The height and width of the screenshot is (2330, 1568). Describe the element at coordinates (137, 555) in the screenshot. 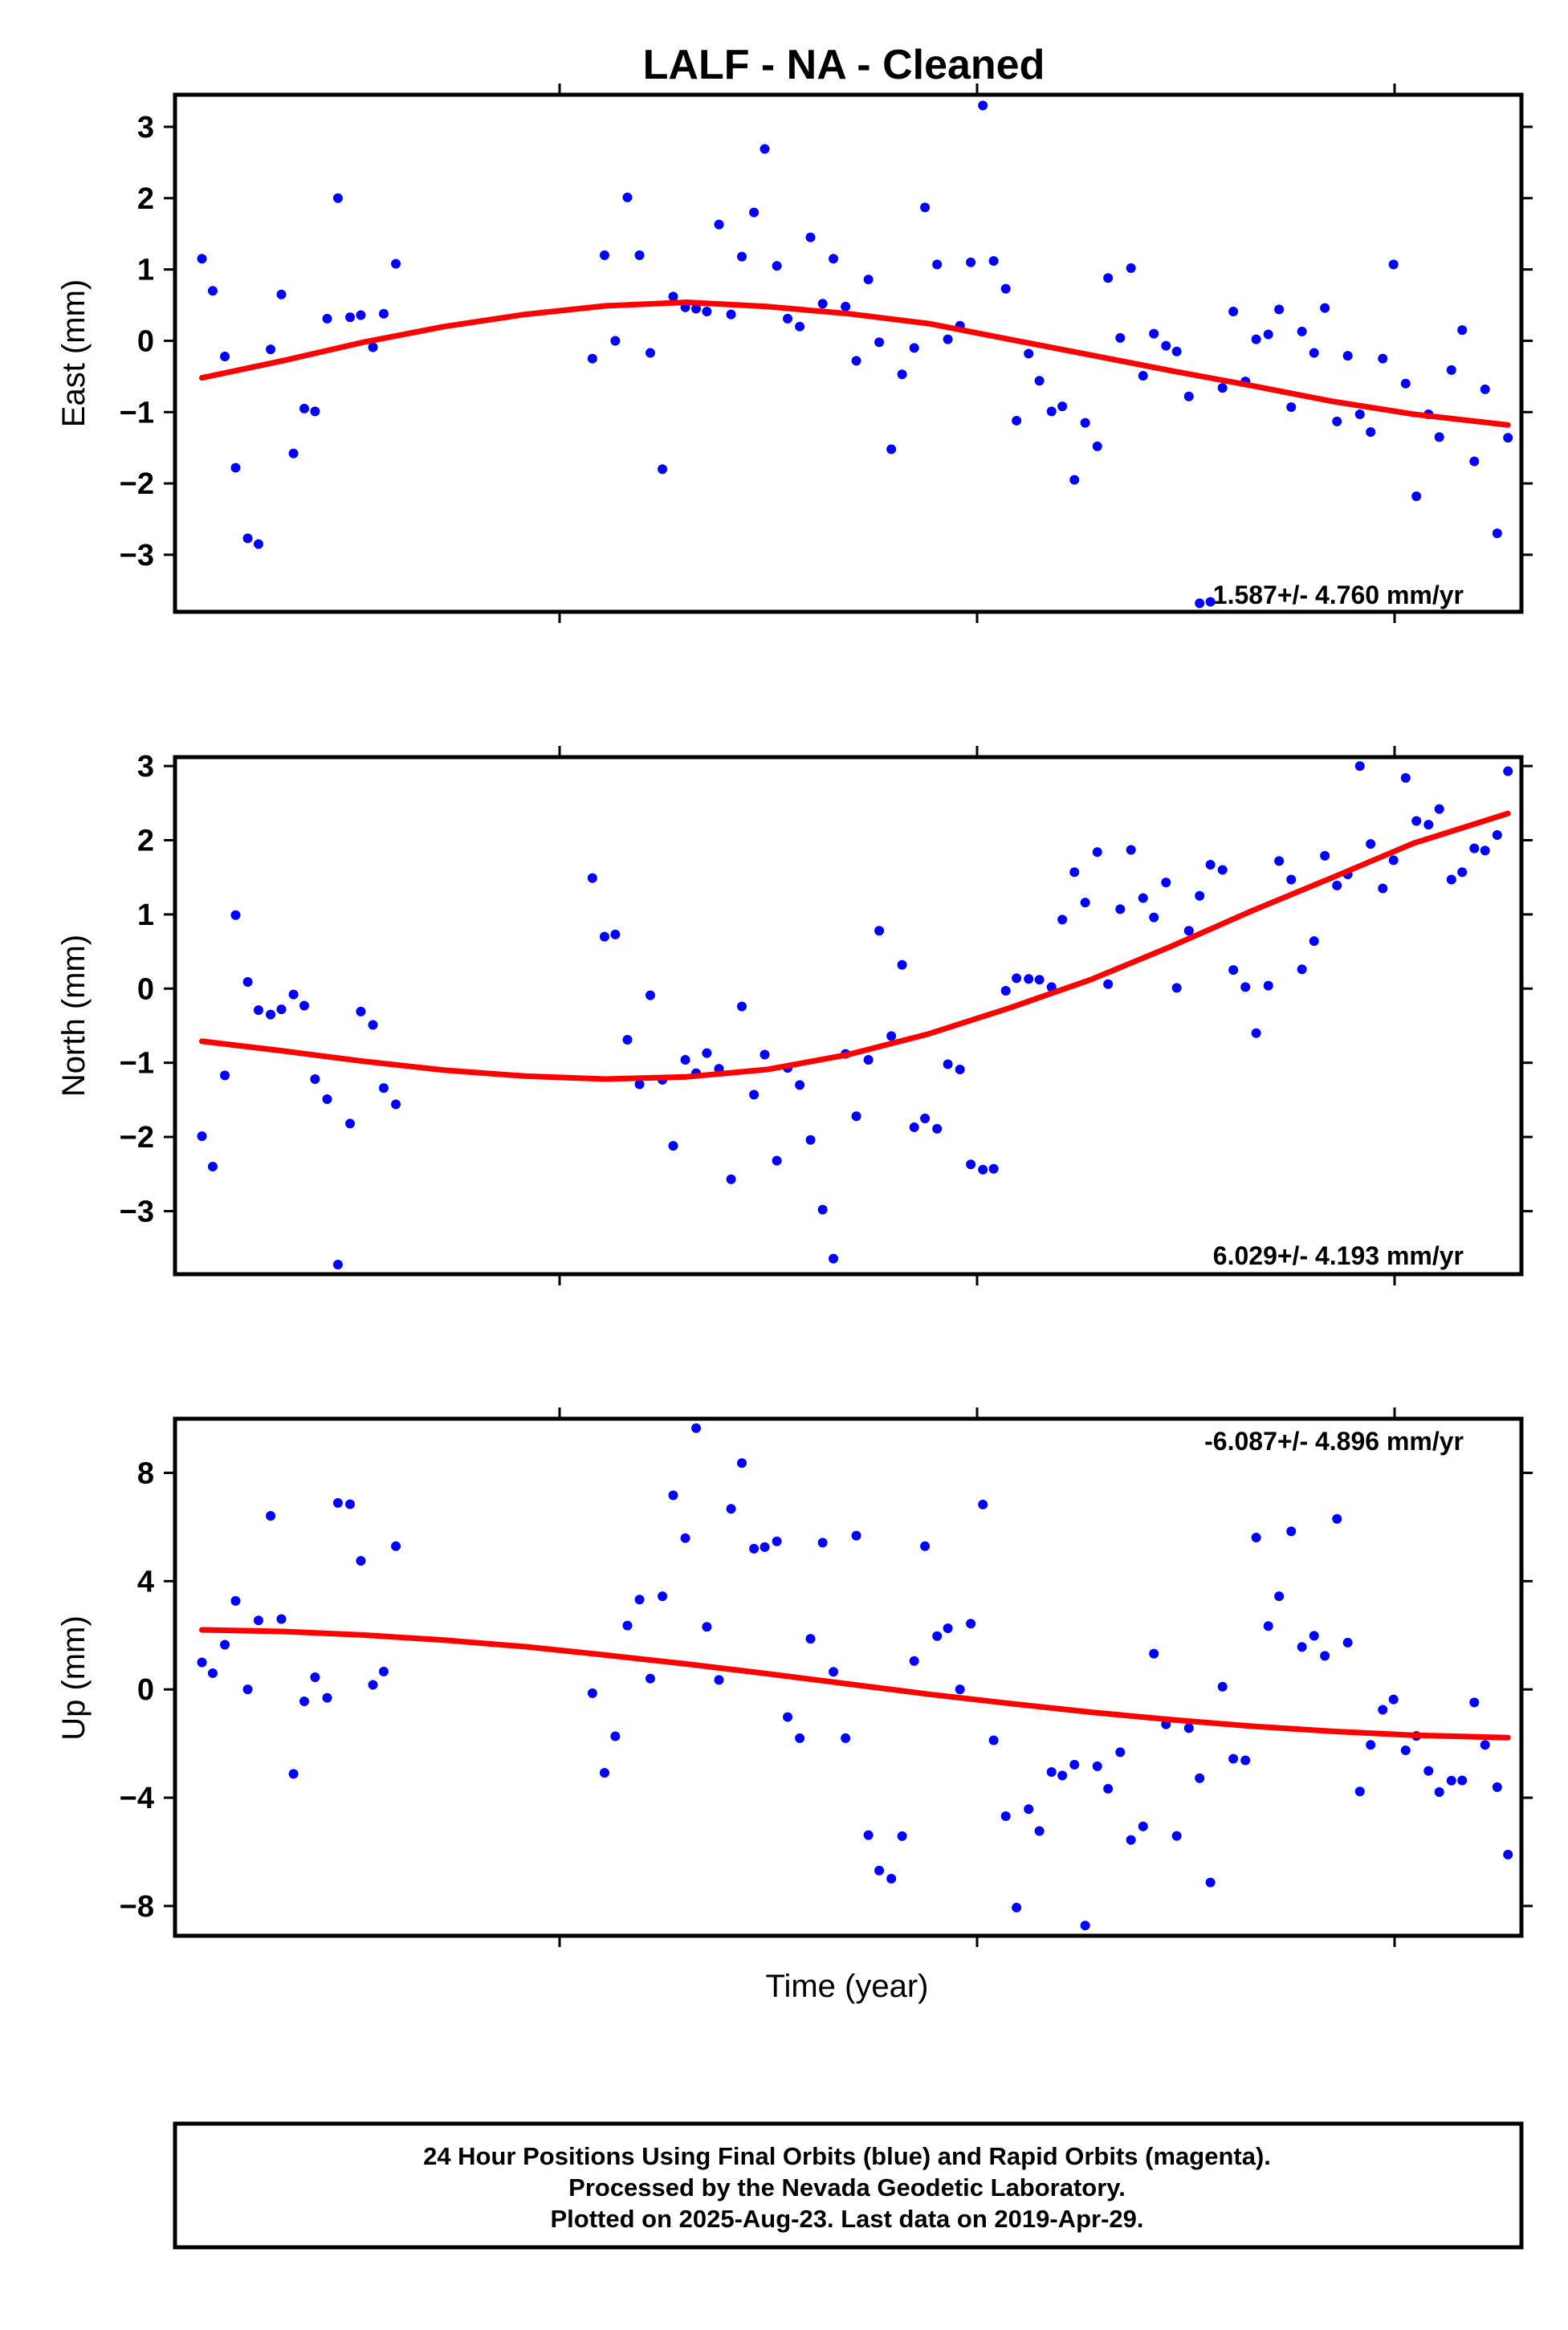

I see `east-ytick-label: −3` at that location.